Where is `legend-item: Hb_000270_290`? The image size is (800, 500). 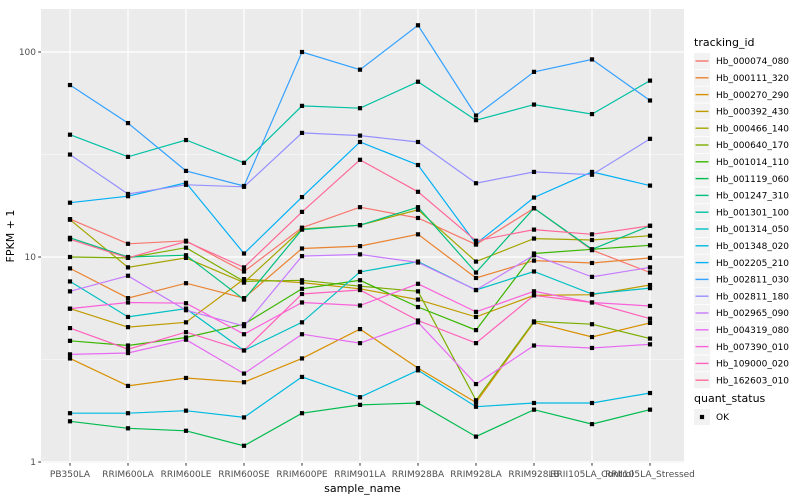
legend-item: Hb_000270_290 is located at coordinates (741, 94).